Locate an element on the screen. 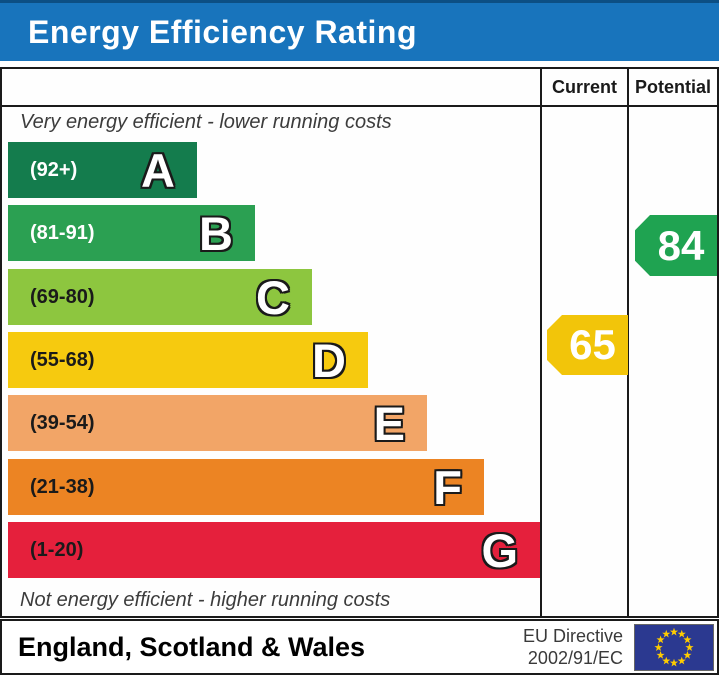 This screenshot has width=719, height=675. band-e-range: (39-54) is located at coordinates (62, 422).